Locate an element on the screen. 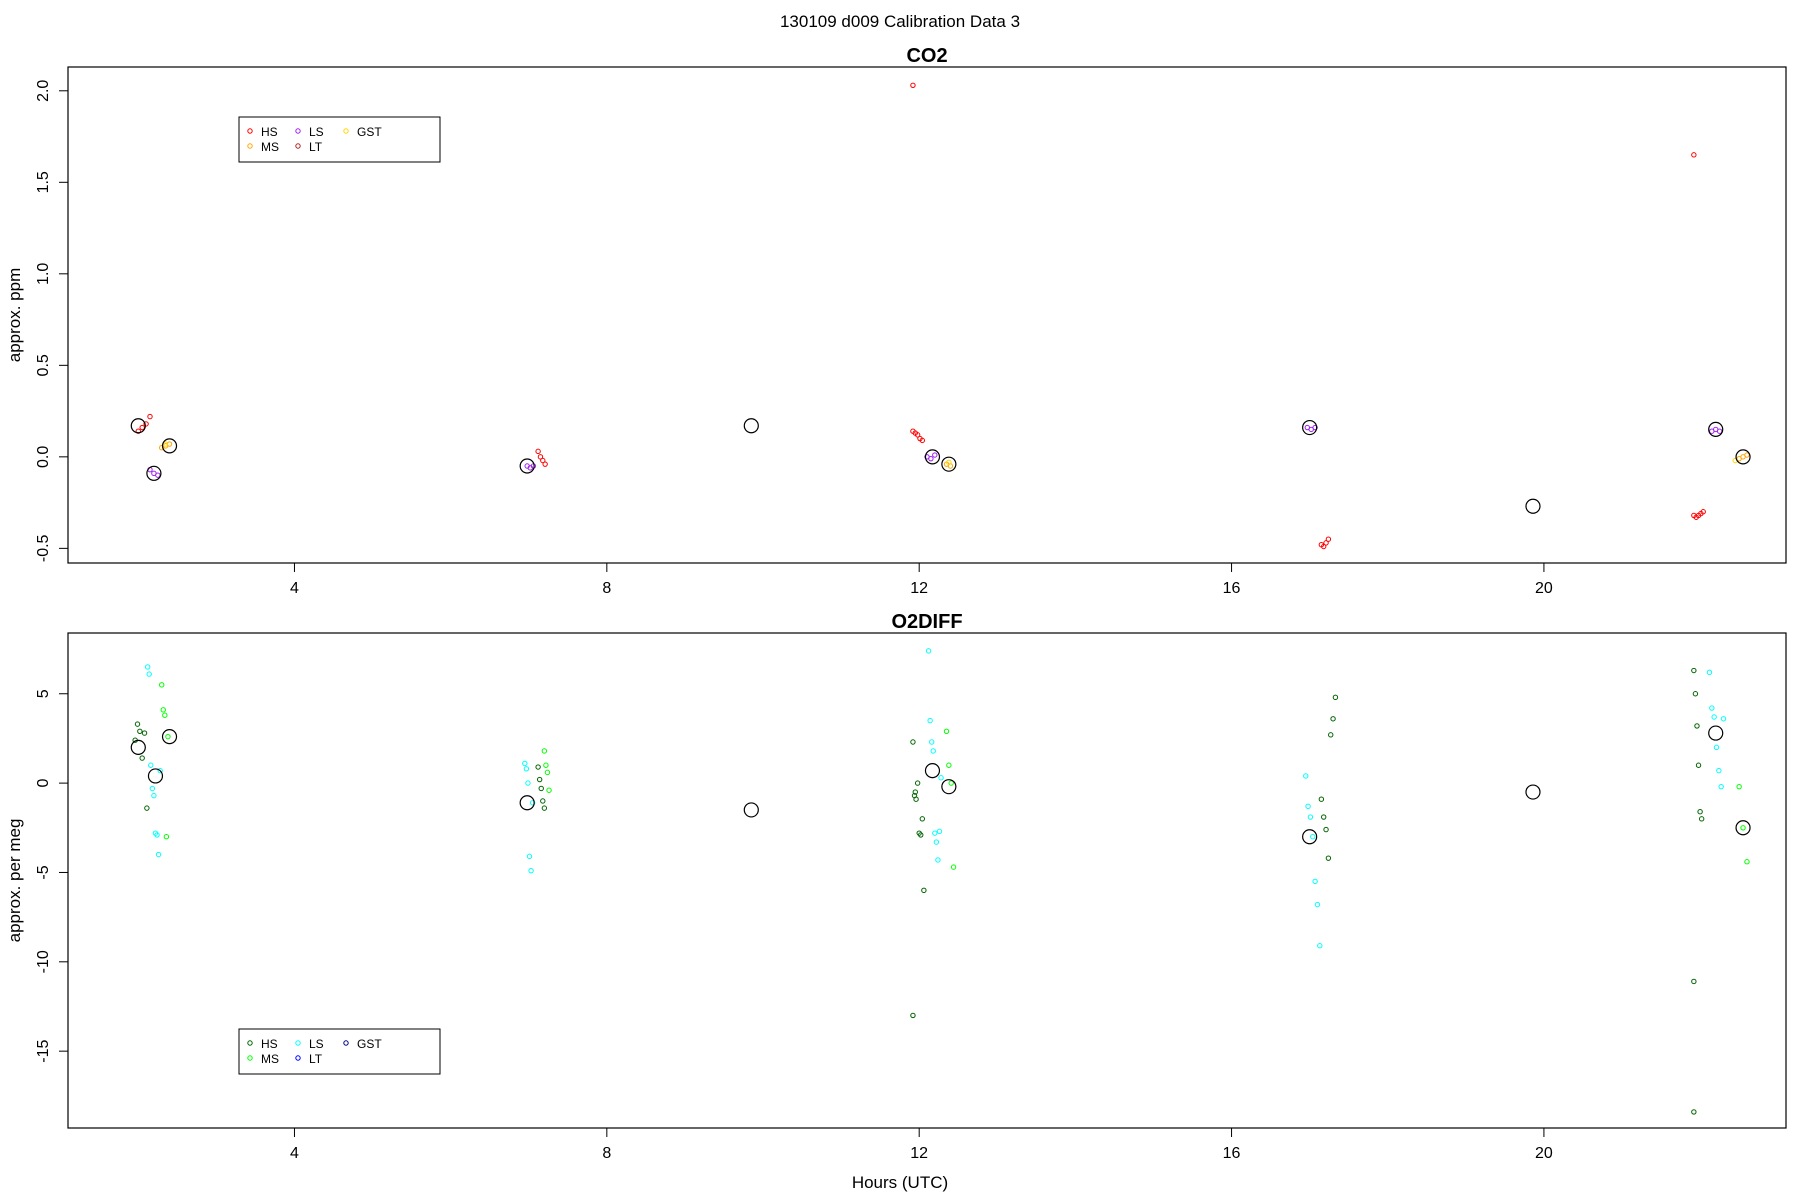 This screenshot has height=1200, width=1800. legend-label: LS is located at coordinates (316, 1044).